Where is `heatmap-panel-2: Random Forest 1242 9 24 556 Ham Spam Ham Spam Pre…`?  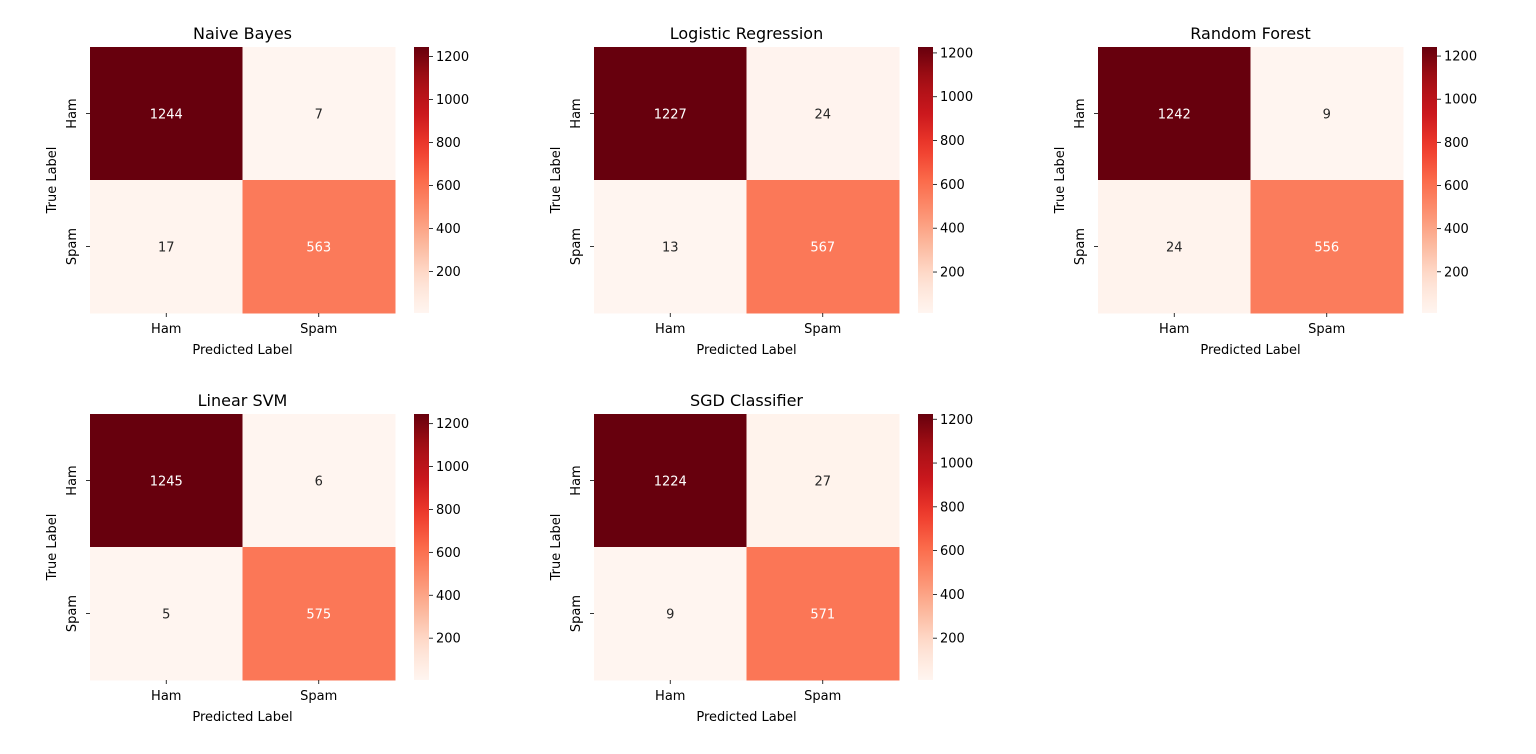 heatmap-panel-2: Random Forest 1242 9 24 556 Ham Spam Ham Spam Pre… is located at coordinates (1265, 191).